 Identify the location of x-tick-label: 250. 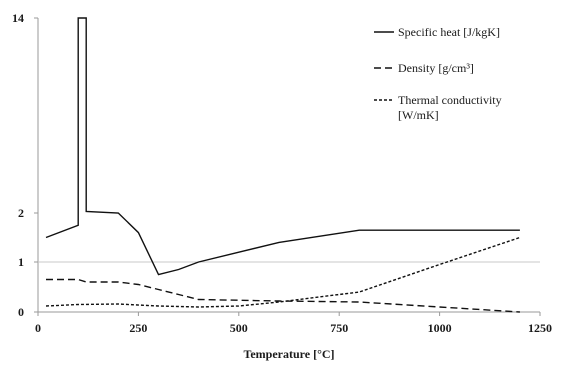
(138, 328).